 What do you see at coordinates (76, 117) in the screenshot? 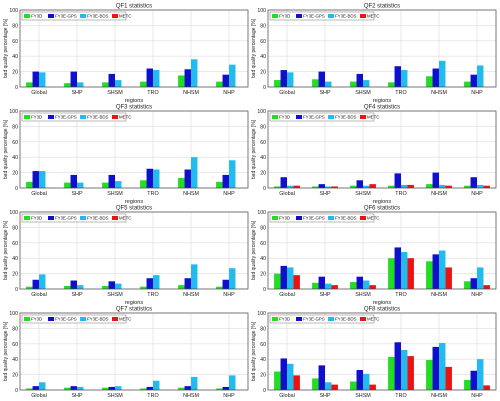
I see `legend: FY3D FY3E-GPS FY3E-BDS METC` at bounding box center [76, 117].